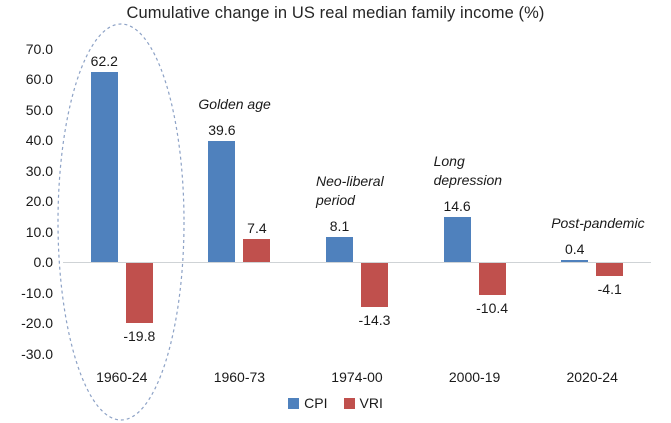  I want to click on value-label: 7.4, so click(257, 228).